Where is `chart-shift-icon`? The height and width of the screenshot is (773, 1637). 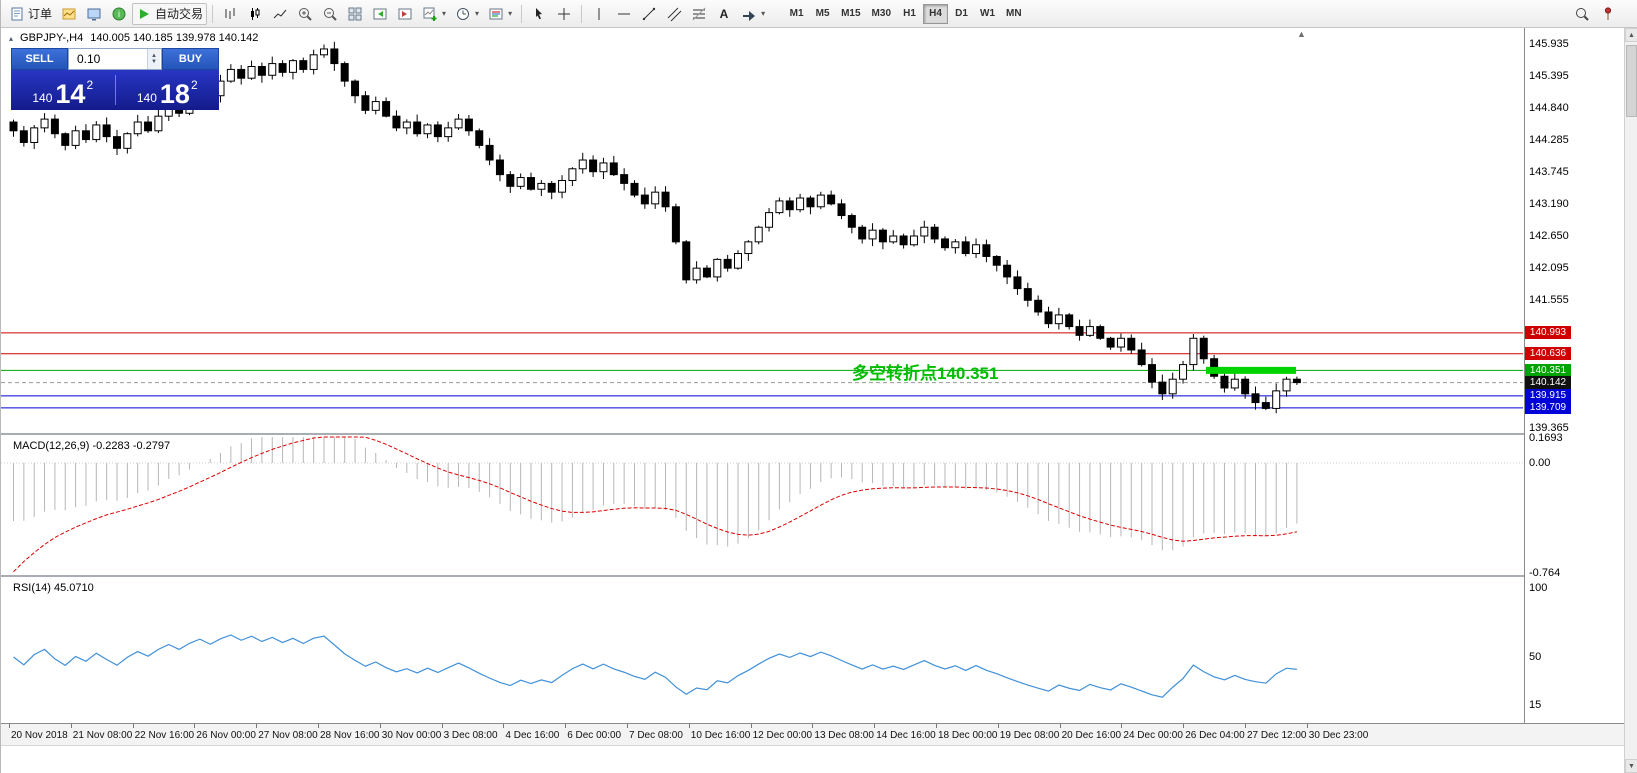 chart-shift-icon is located at coordinates (405, 13).